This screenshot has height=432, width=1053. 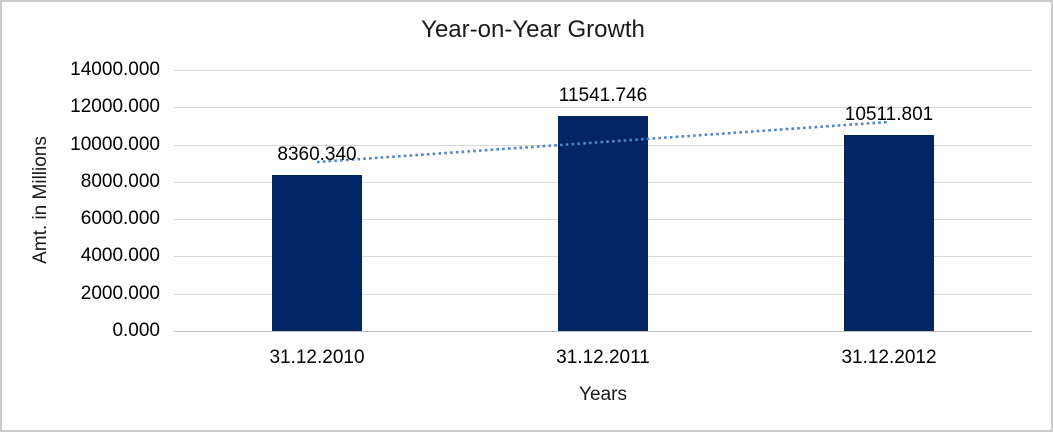 I want to click on x-axis-line, so click(x=603, y=331).